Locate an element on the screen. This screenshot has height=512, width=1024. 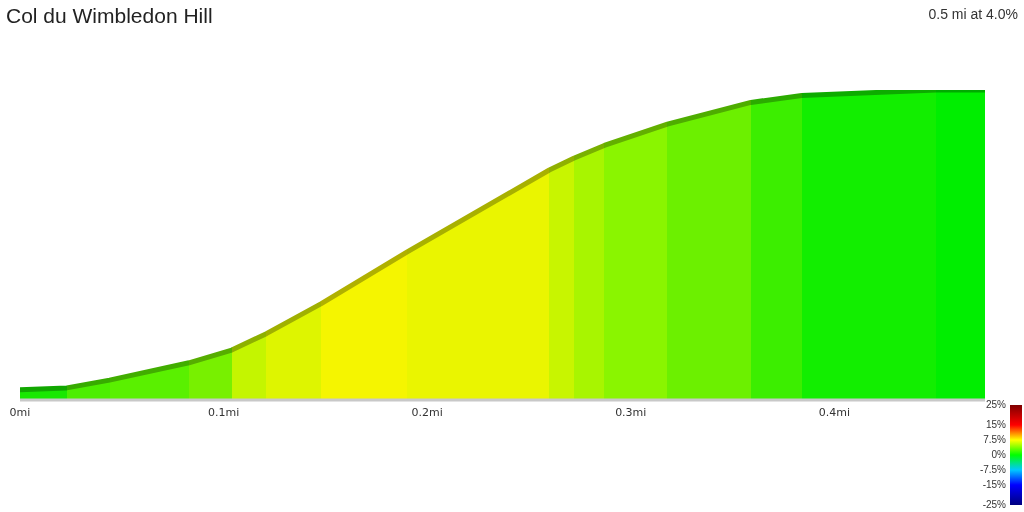
color-bar-label: -15% is located at coordinates (994, 484).